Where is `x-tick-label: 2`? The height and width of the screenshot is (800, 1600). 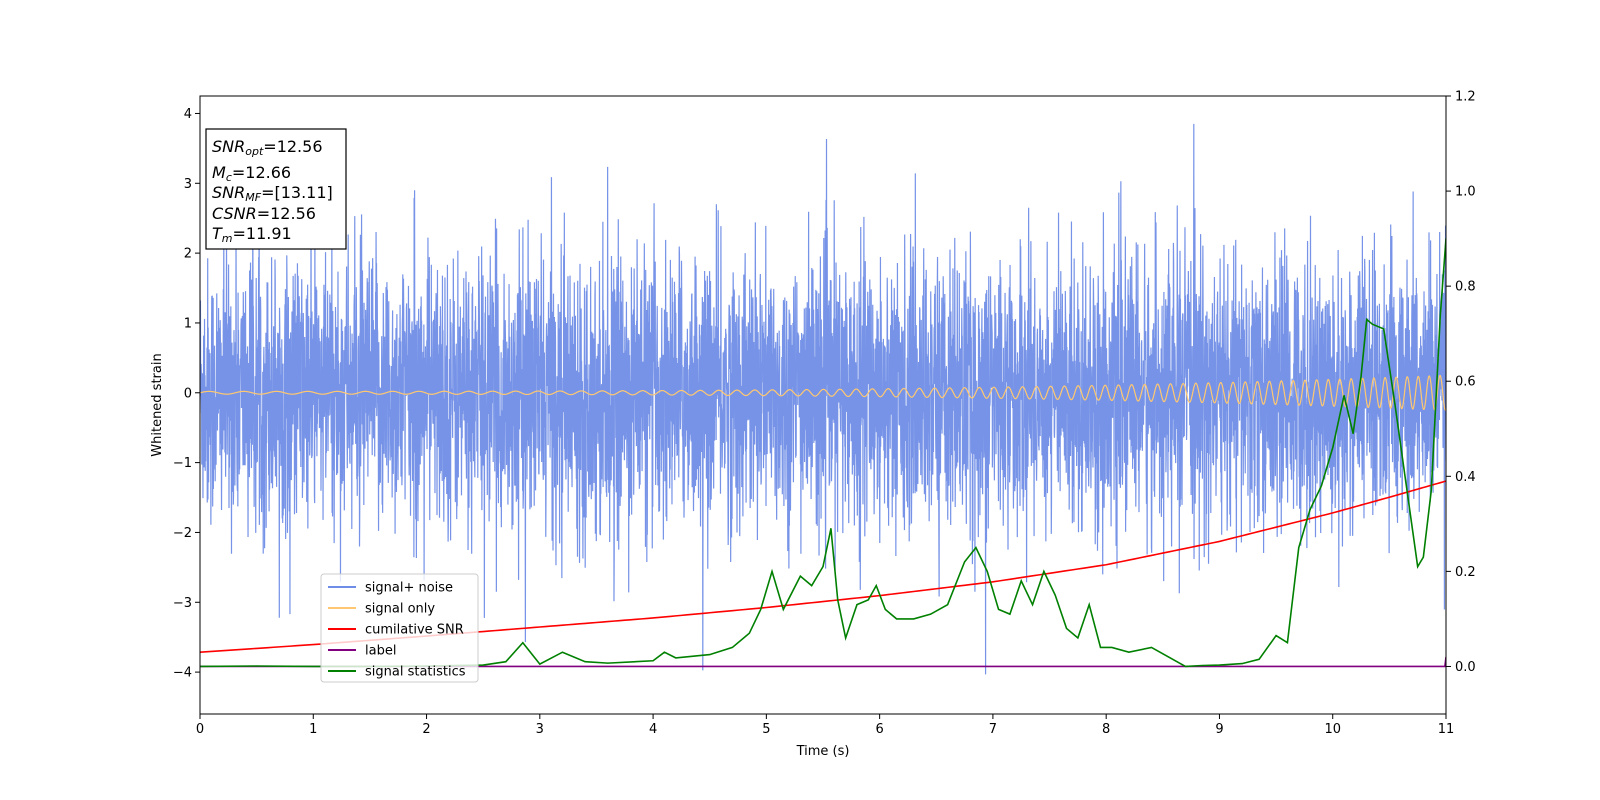
x-tick-label: 2 is located at coordinates (426, 729).